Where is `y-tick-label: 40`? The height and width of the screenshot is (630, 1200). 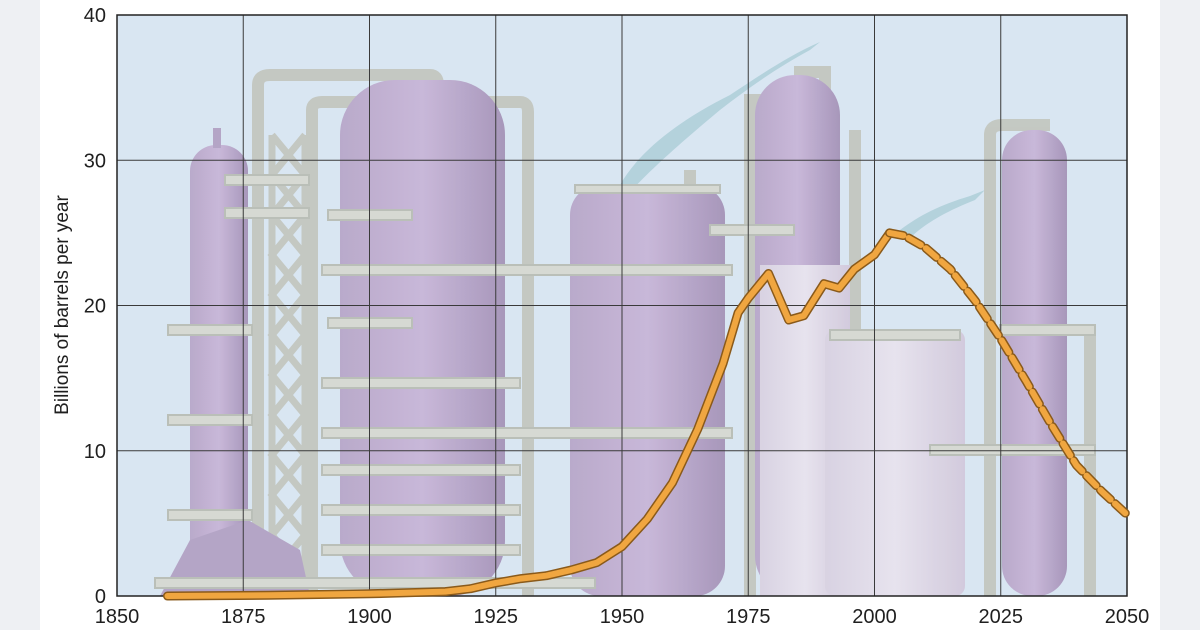 y-tick-label: 40 is located at coordinates (95, 16).